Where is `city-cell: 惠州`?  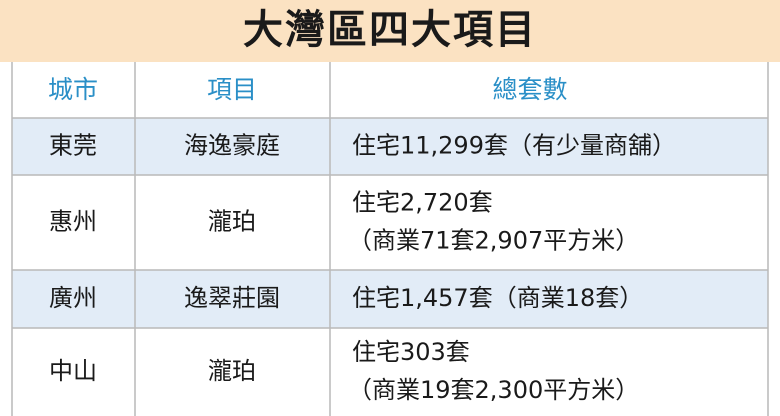 city-cell: 惠州 is located at coordinates (73, 222).